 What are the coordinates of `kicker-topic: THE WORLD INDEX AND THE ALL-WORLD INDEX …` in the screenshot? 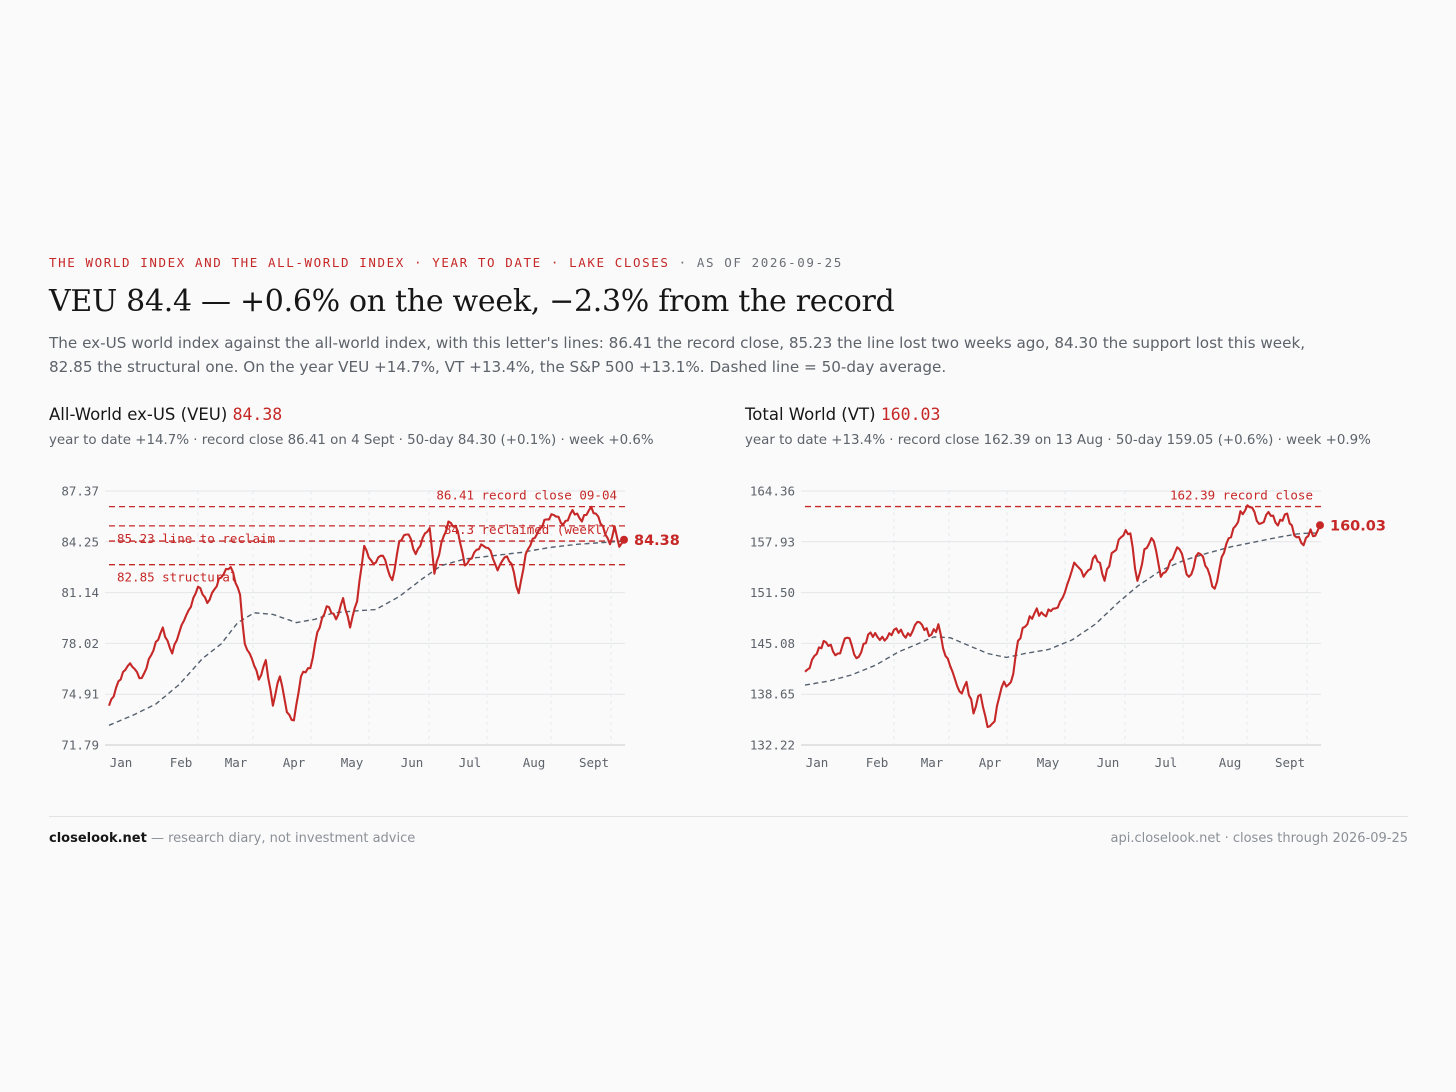 It's located at (359, 262).